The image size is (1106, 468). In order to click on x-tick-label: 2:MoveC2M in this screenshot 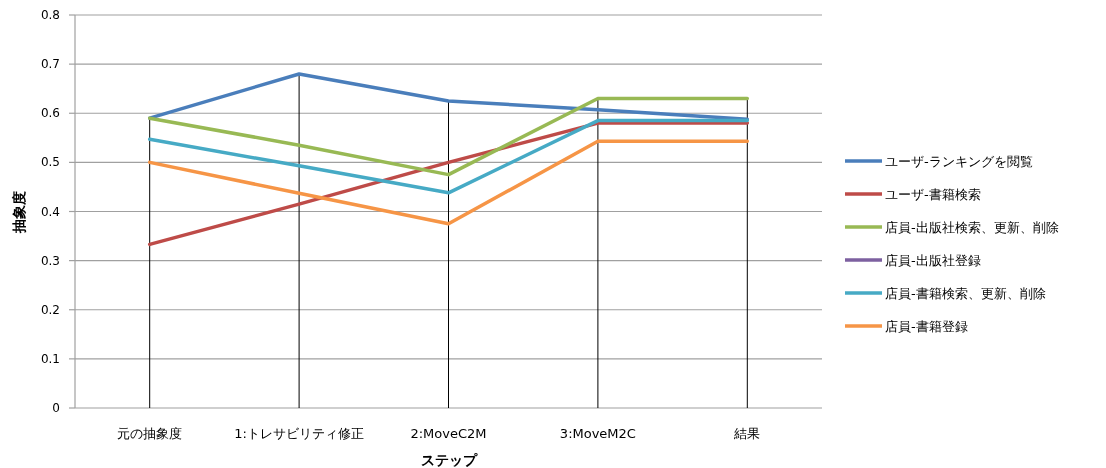, I will do `click(448, 433)`.